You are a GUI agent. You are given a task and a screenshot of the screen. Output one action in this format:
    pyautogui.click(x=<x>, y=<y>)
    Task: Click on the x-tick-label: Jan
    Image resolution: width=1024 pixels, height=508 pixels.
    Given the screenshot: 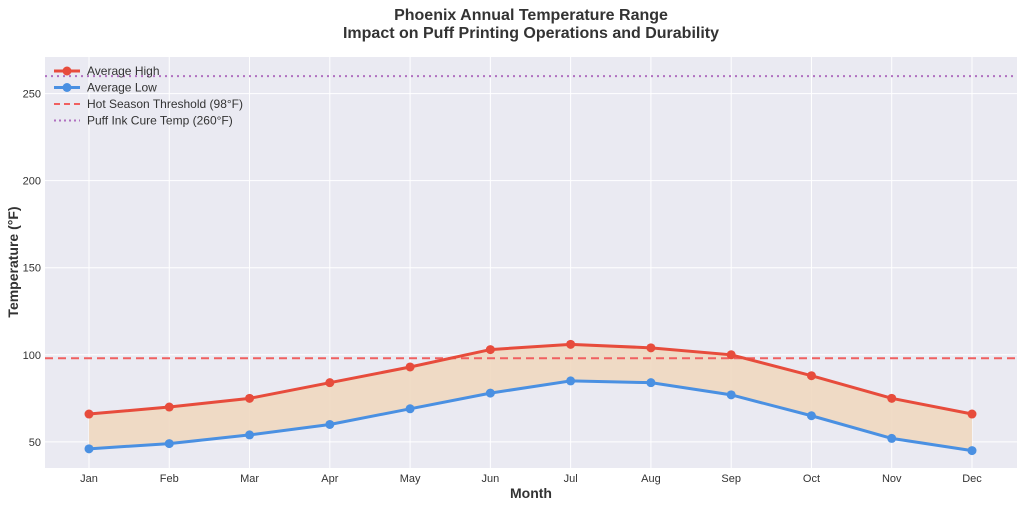 What is the action you would take?
    pyautogui.click(x=89, y=479)
    